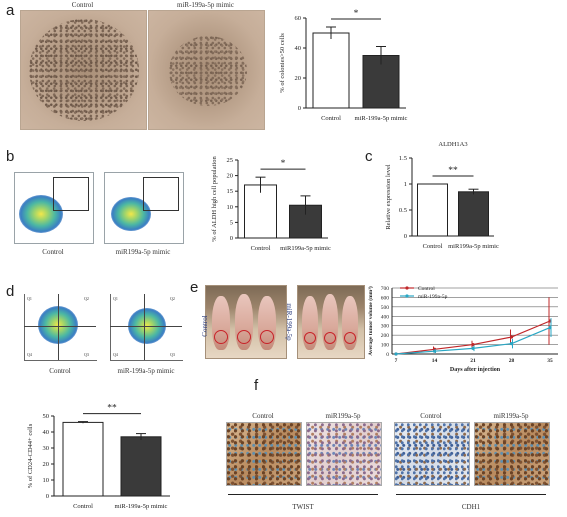  Describe the element at coordinates (407, 296) in the screenshot. I see `legend-marker` at that location.